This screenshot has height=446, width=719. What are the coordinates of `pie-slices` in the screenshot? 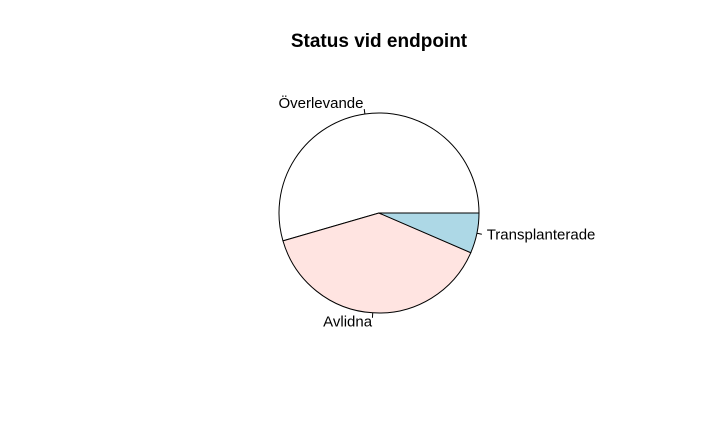 It's located at (379, 213).